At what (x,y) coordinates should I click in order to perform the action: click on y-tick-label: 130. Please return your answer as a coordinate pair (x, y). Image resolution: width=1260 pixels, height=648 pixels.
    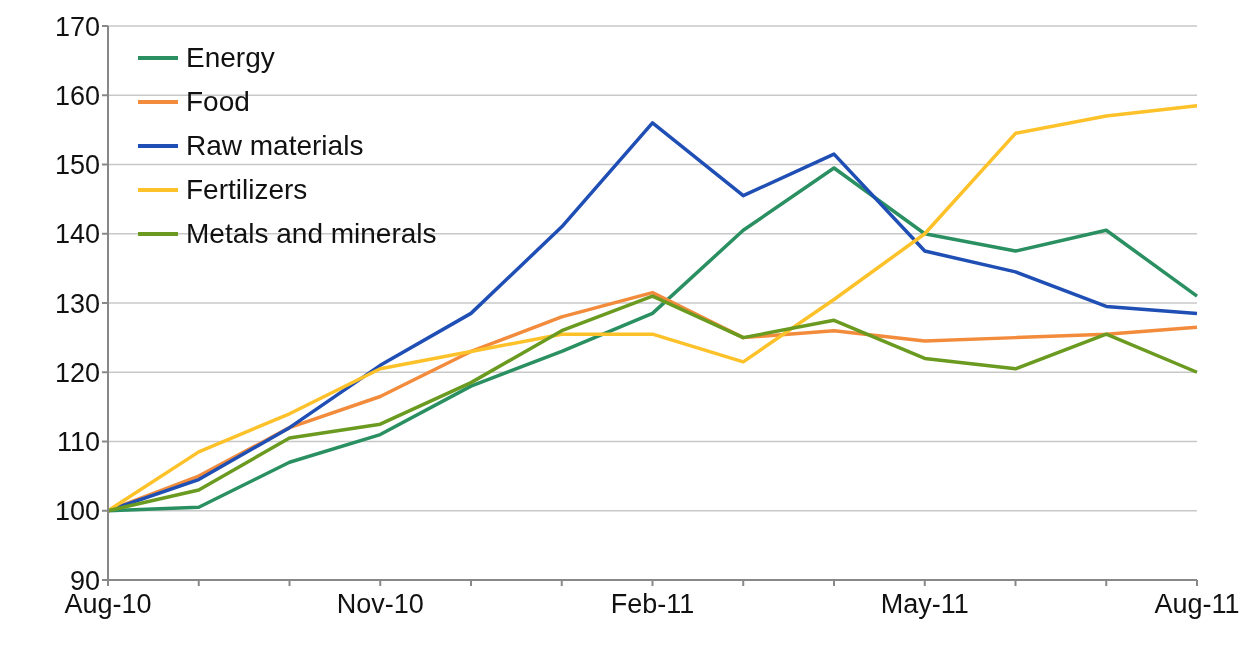
    Looking at the image, I should click on (77, 303).